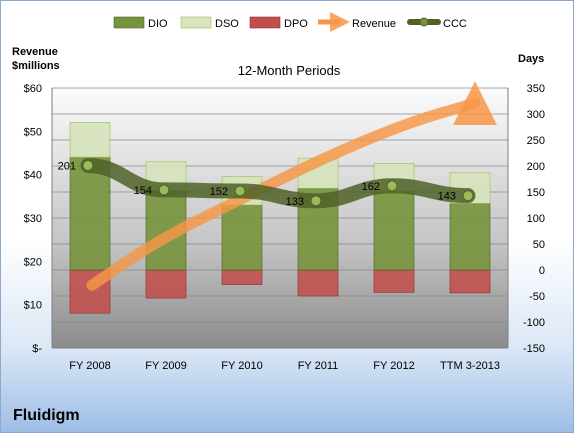 The image size is (574, 433). What do you see at coordinates (289, 70) in the screenshot?
I see `chart-title: 12-Month Periods` at bounding box center [289, 70].